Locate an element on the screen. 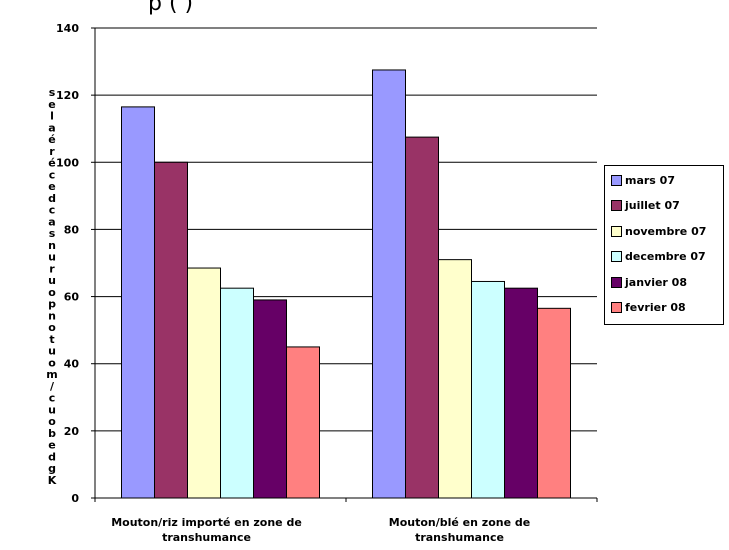 This screenshot has width=729, height=550. legend-label: fevrier 08 is located at coordinates (655, 307).